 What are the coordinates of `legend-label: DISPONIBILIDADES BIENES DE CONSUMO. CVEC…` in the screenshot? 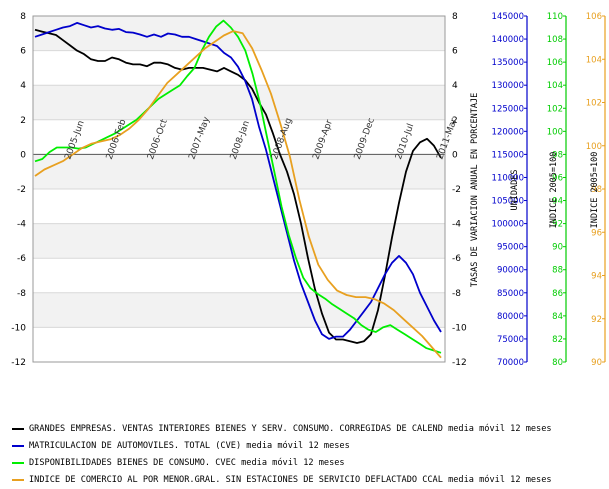 It's located at (187, 462).